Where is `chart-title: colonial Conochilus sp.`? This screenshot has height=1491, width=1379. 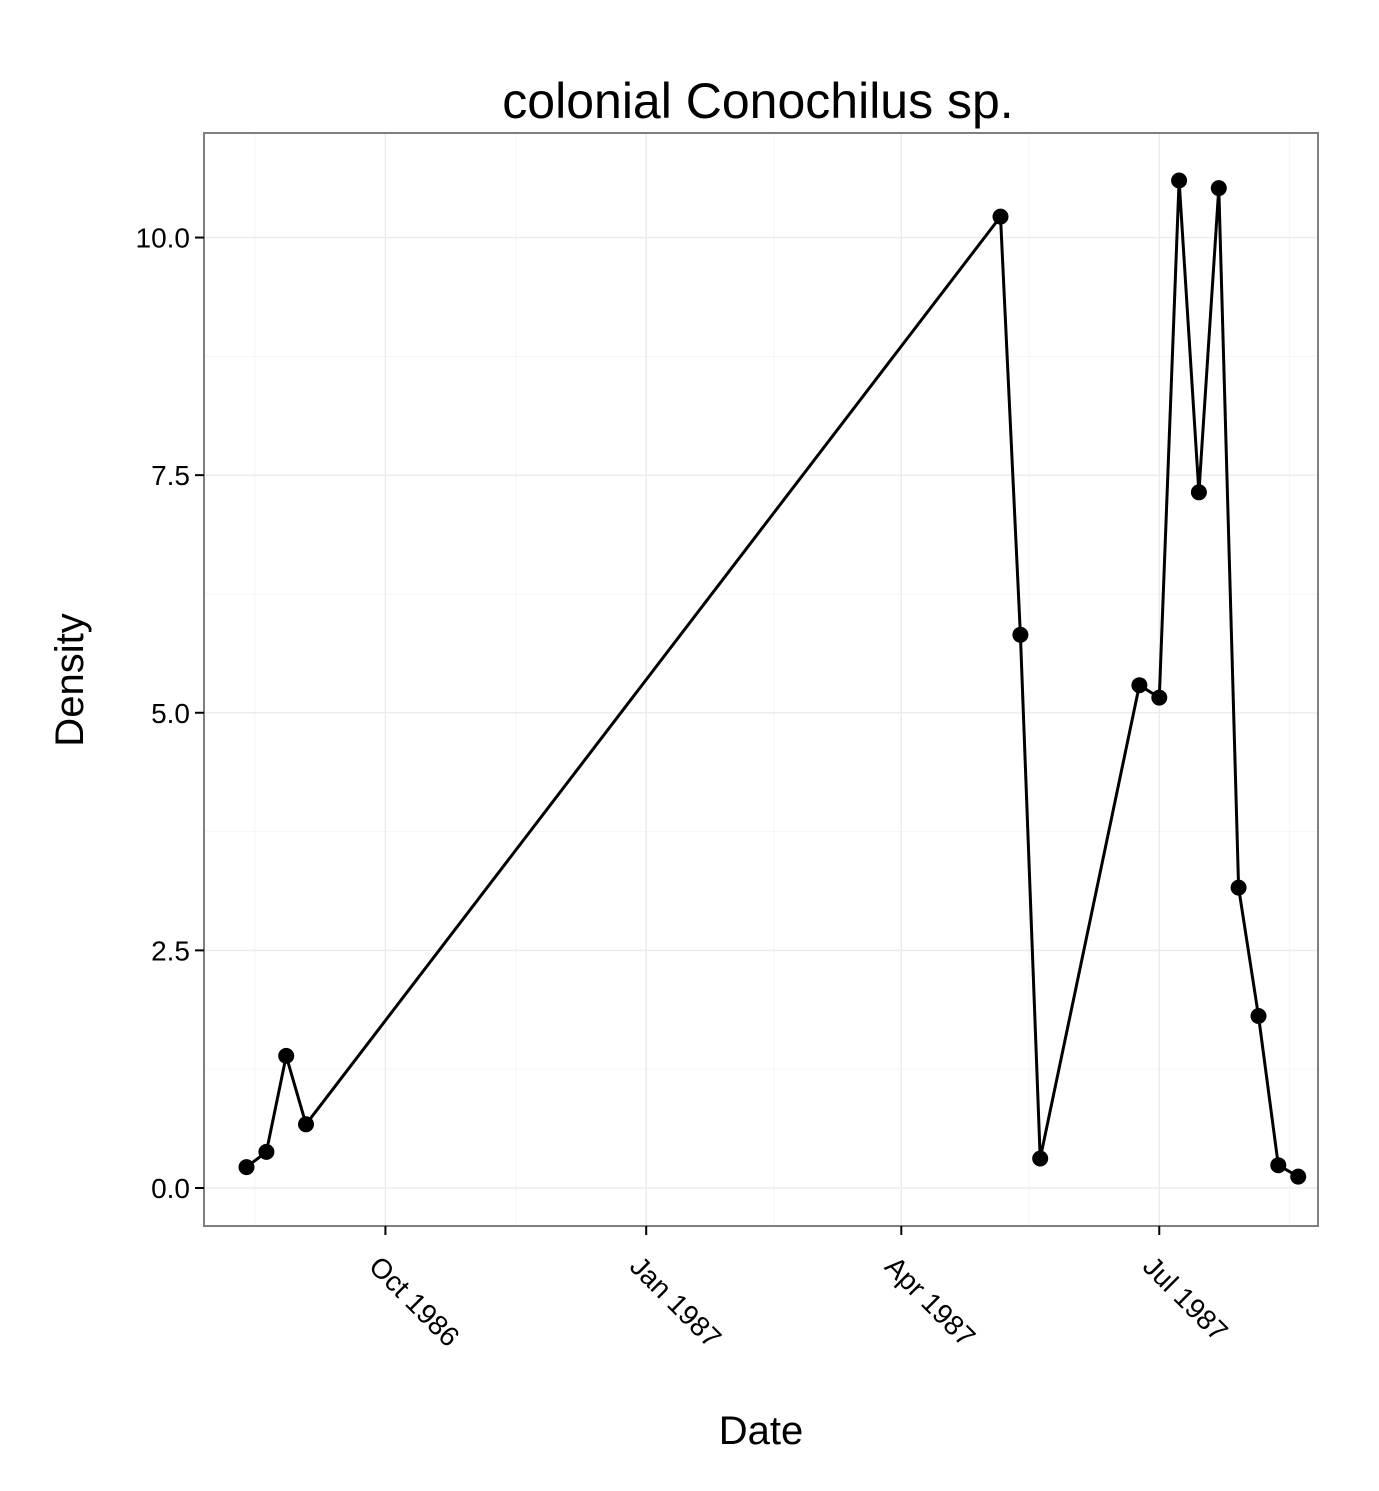
chart-title: colonial Conochilus sp. is located at coordinates (757, 101).